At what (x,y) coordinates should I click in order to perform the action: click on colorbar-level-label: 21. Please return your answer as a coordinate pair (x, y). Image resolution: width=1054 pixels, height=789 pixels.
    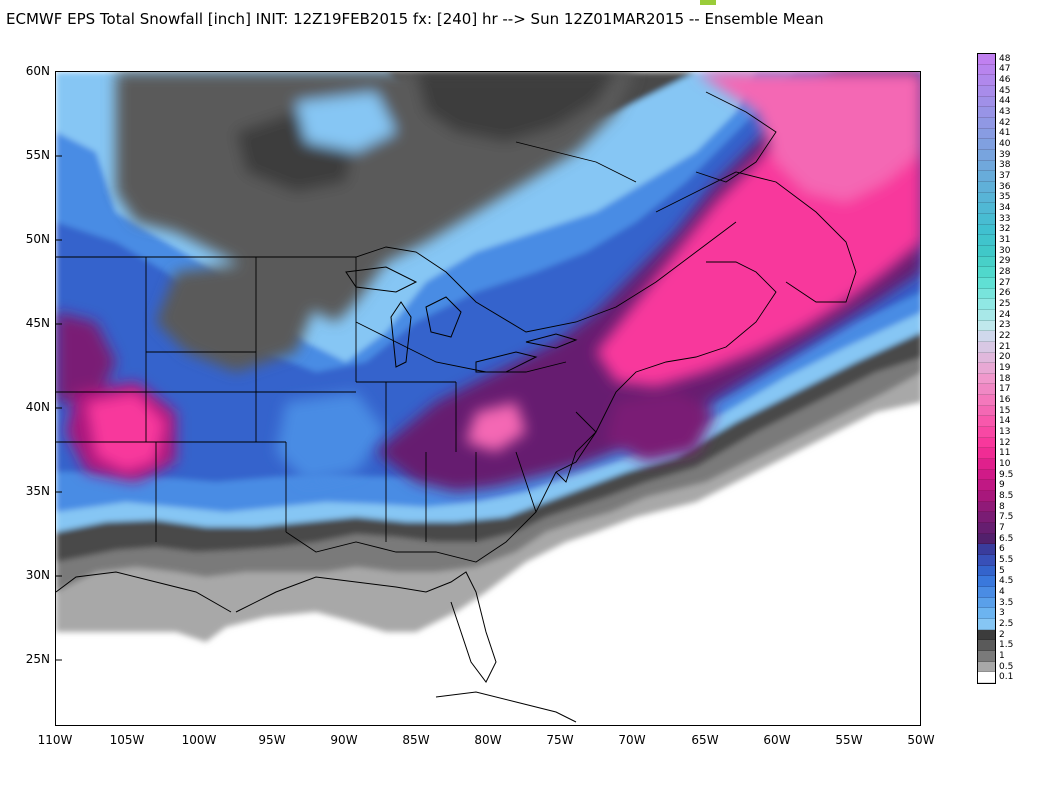
    Looking at the image, I should click on (1005, 346).